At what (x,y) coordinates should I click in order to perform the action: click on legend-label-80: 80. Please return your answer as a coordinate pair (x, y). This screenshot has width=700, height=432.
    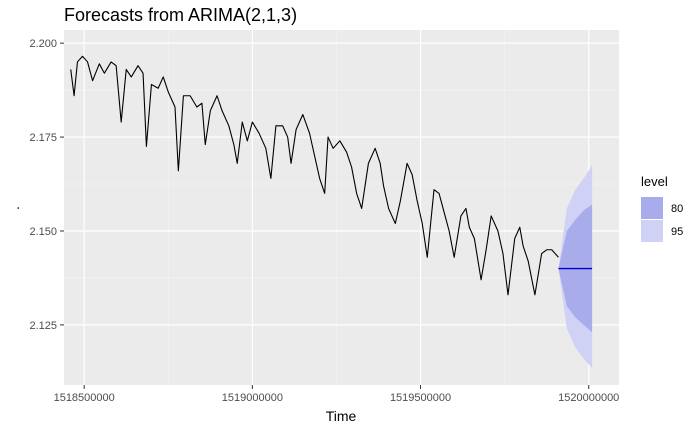
    Looking at the image, I should click on (677, 209).